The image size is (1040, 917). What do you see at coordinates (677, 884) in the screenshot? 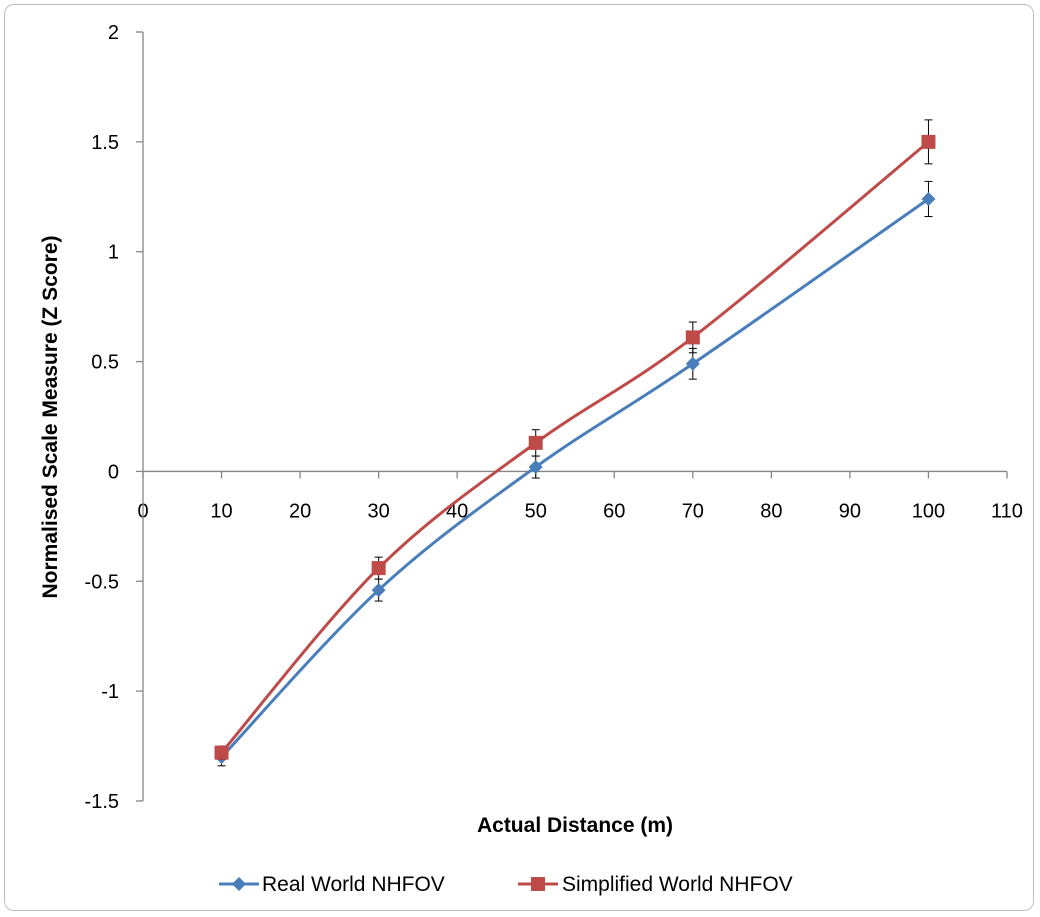
I see `legend-label-simplified-world: Simplified World NHFOV` at bounding box center [677, 884].